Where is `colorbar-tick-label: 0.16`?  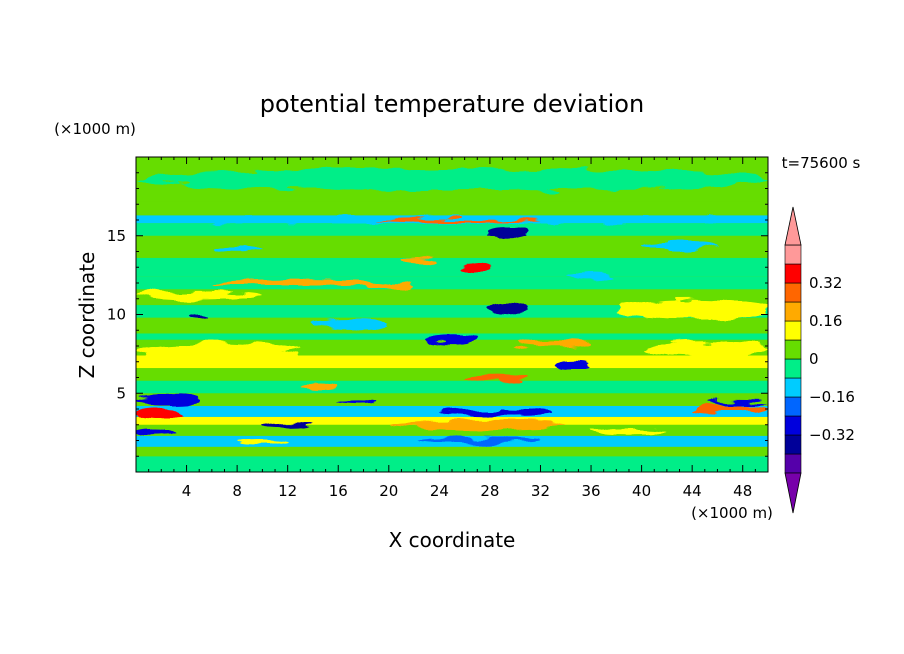
colorbar-tick-label: 0.16 is located at coordinates (825, 321).